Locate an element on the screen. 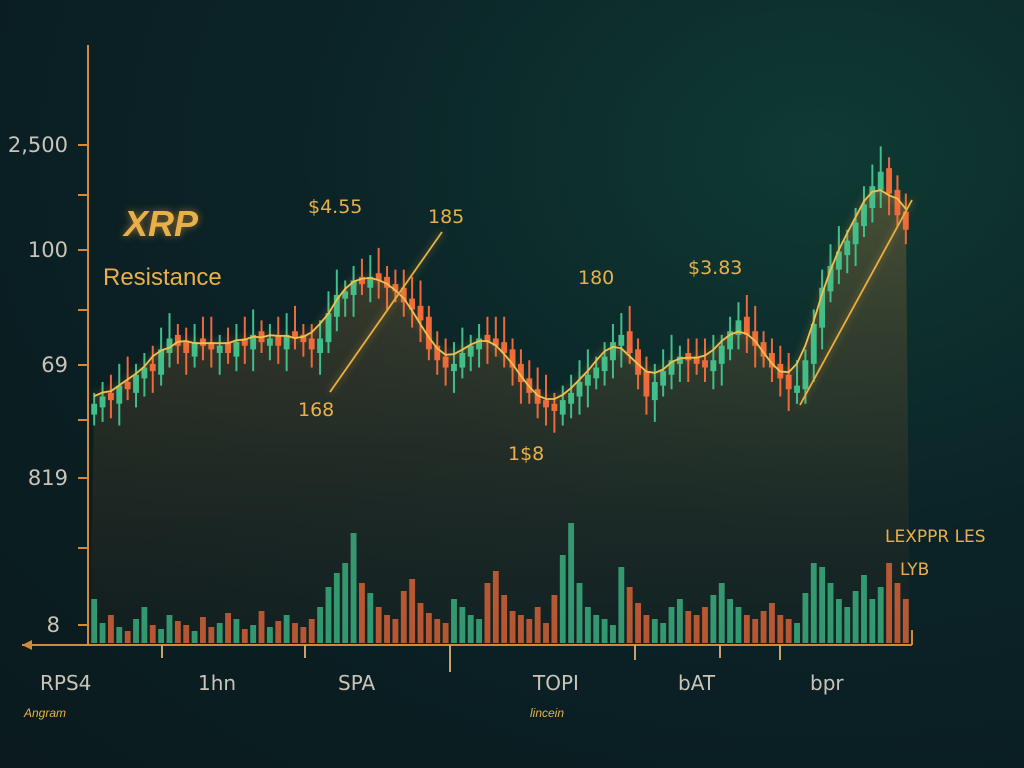  annotation-label: $4.55 is located at coordinates (335, 207).